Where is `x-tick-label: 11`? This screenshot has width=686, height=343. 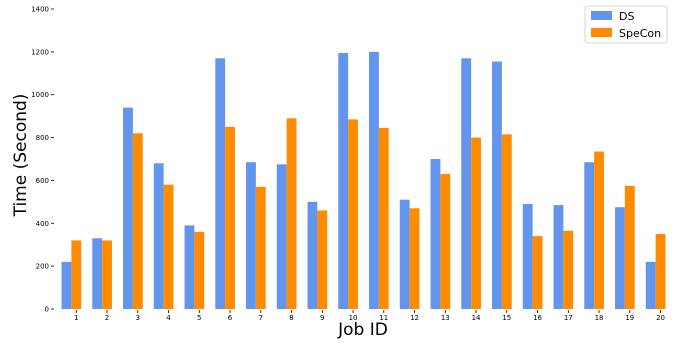
x-tick-label: 11 is located at coordinates (383, 318).